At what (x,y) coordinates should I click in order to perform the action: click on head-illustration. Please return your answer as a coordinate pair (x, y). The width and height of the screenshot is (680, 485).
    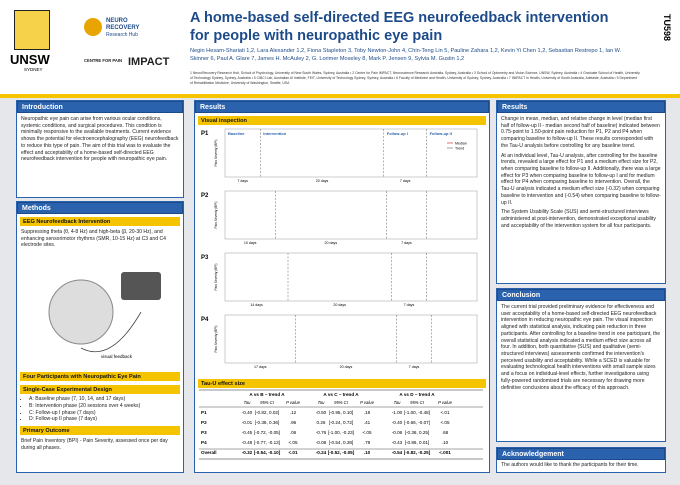
    Looking at the image, I should click on (81, 312).